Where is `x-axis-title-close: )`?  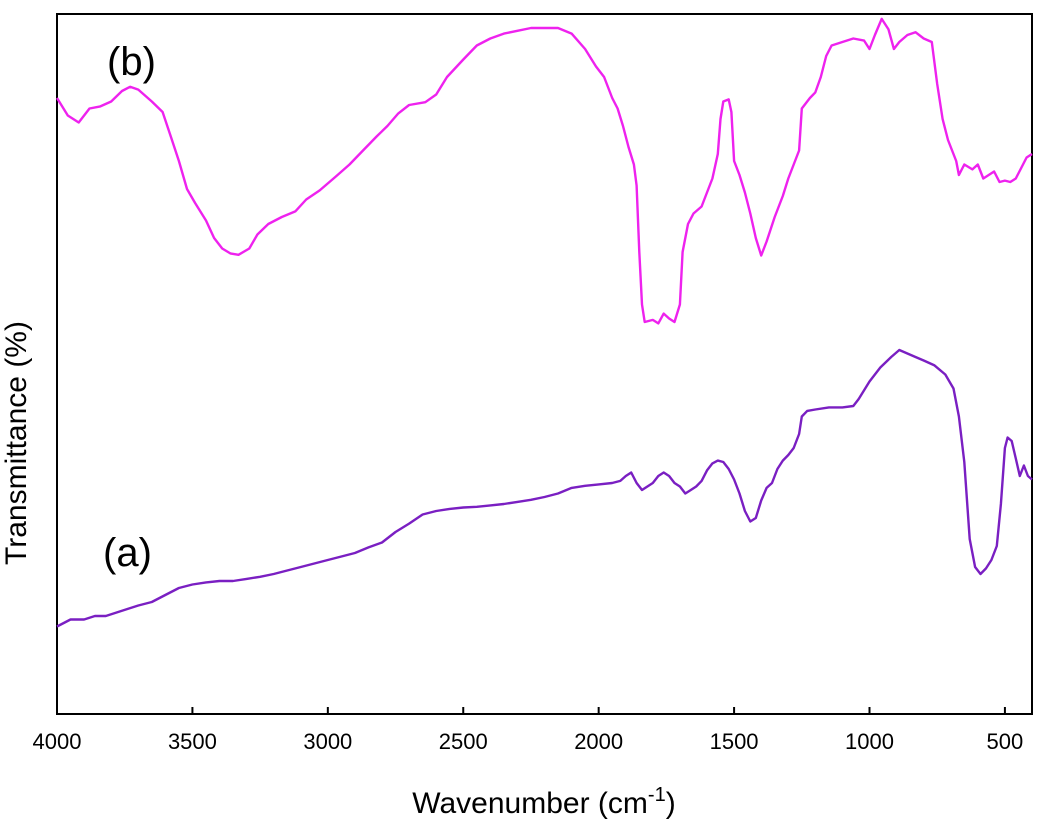 x-axis-title-close: ) is located at coordinates (671, 803).